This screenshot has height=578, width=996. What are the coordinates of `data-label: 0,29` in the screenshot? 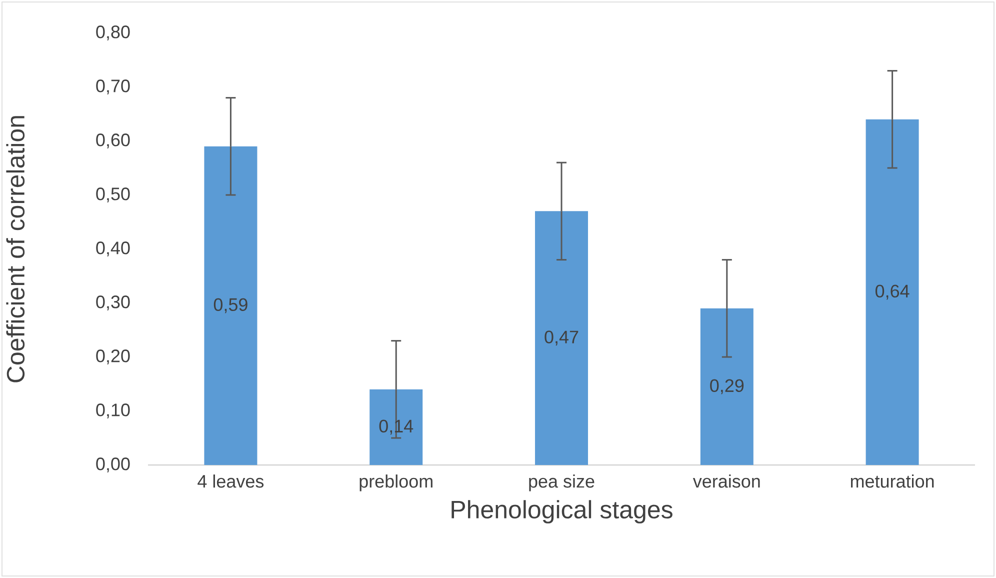 It's located at (727, 386).